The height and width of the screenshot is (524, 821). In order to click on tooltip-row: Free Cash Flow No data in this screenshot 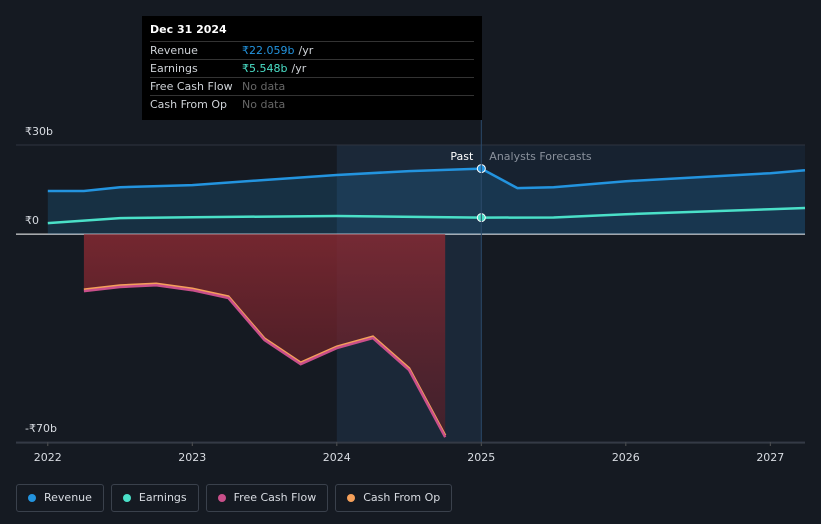, I will do `click(312, 86)`.